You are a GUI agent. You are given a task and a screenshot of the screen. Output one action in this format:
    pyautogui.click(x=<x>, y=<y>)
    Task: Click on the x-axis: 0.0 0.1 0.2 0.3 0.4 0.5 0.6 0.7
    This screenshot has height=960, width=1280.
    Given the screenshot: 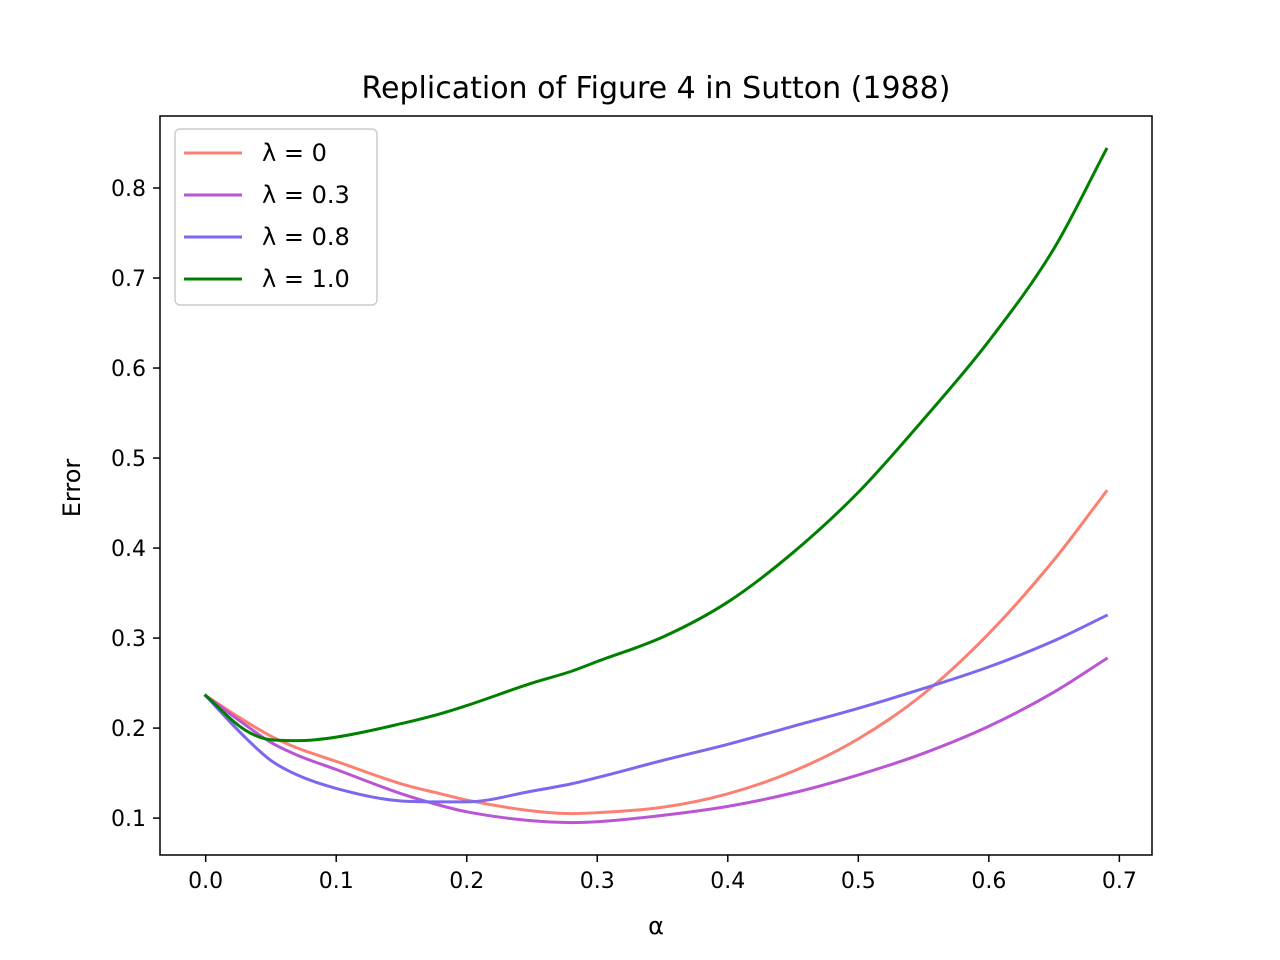 What is the action you would take?
    pyautogui.click(x=662, y=874)
    